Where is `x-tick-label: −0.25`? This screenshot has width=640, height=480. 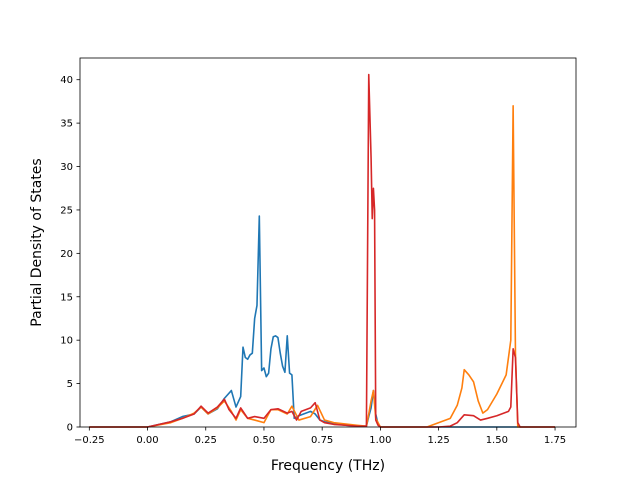
x-tick-label: −0.25 is located at coordinates (89, 440).